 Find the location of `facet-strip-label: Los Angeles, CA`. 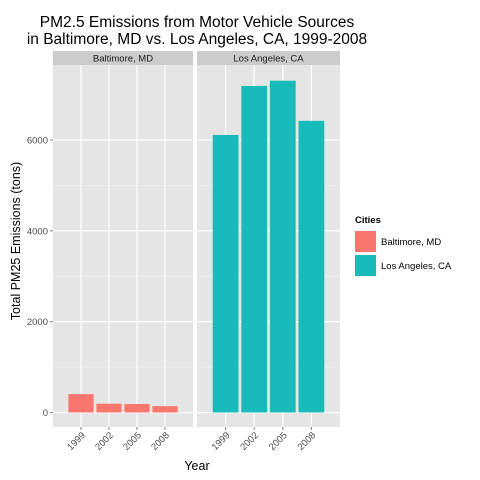

facet-strip-label: Los Angeles, CA is located at coordinates (268, 59).